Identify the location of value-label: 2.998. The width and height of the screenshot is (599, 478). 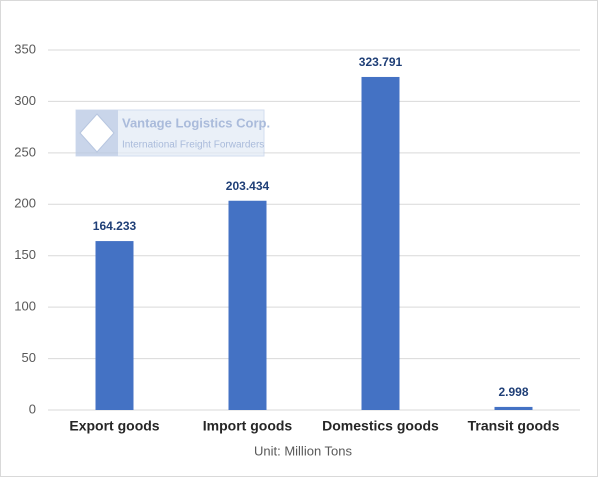
(513, 392).